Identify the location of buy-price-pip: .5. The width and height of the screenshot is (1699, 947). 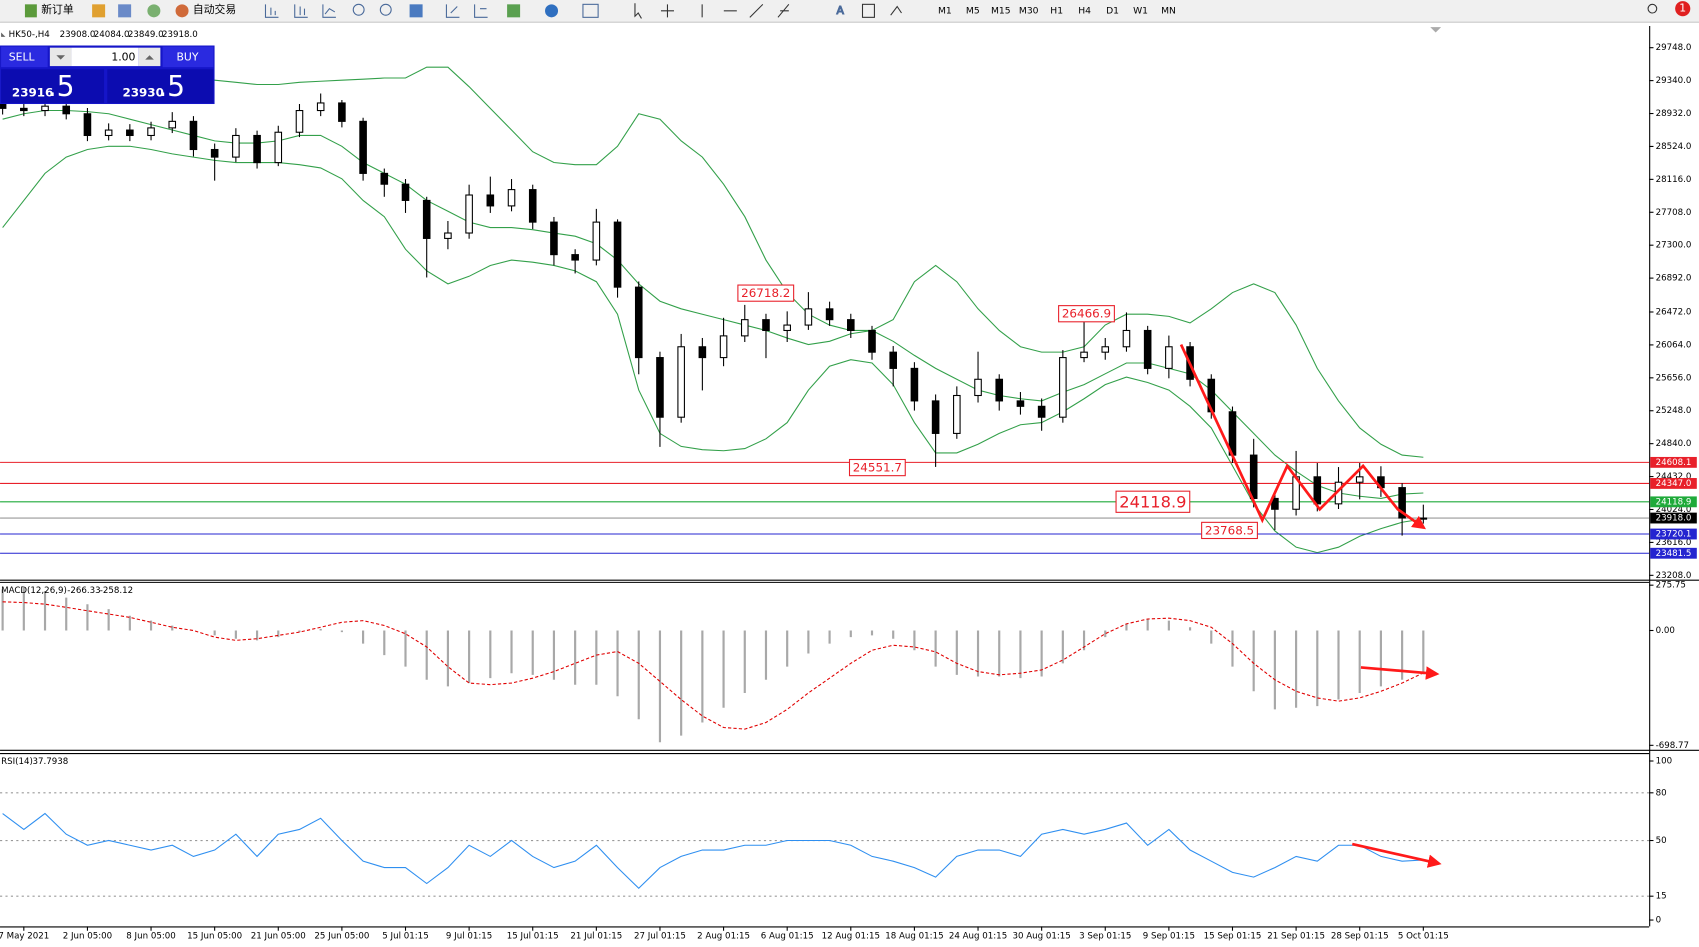
(171, 86).